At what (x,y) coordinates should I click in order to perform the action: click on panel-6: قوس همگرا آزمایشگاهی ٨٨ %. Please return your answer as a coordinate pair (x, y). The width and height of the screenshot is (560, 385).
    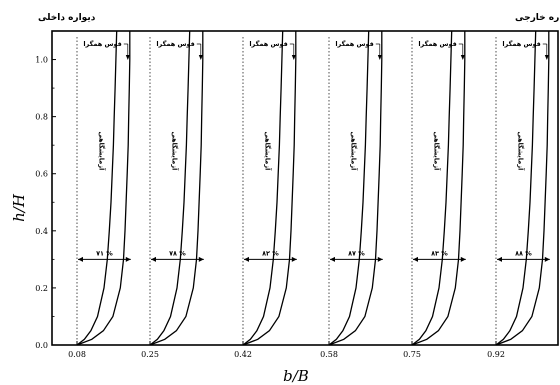
    Looking at the image, I should click on (522, 188).